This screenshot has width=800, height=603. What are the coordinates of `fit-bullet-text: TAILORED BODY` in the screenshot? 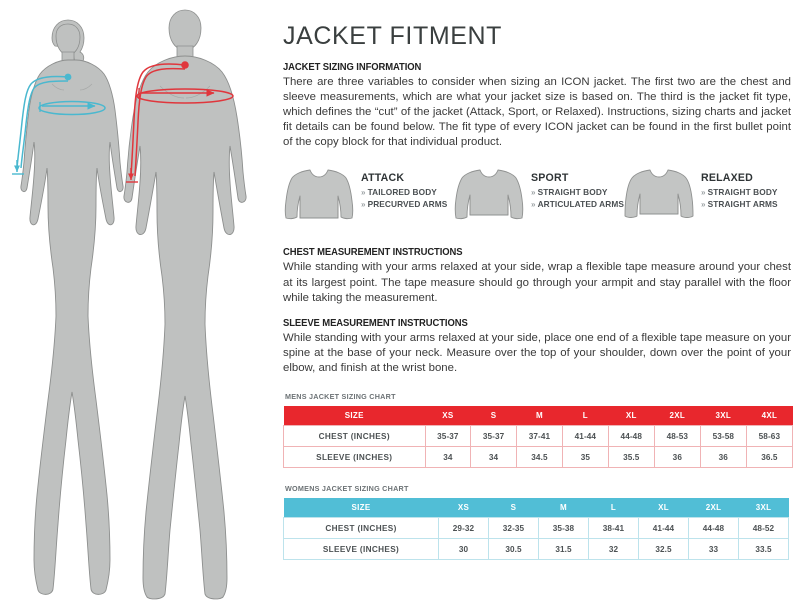 It's located at (402, 192).